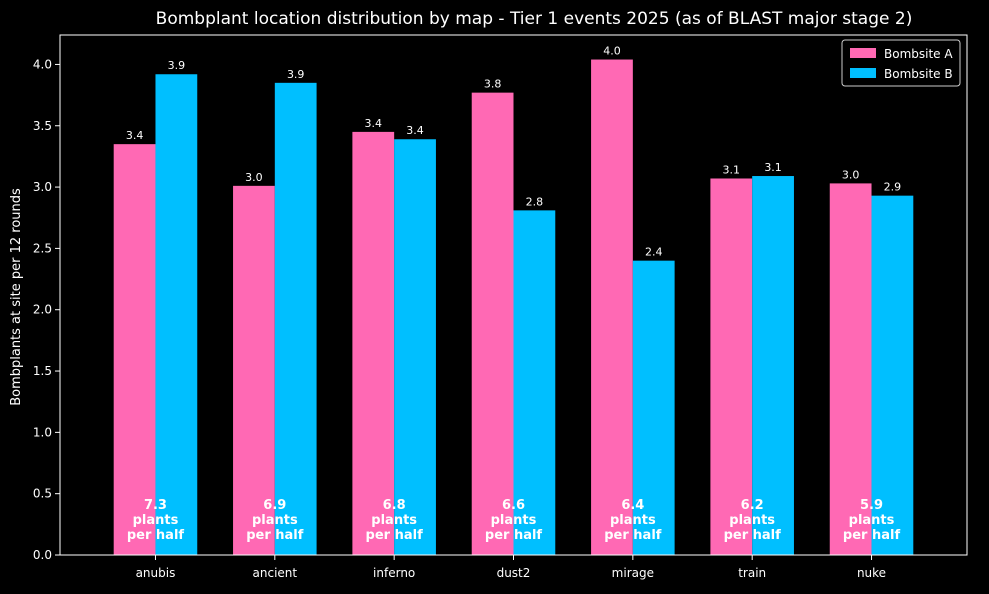 This screenshot has width=989, height=594. What do you see at coordinates (156, 573) in the screenshot?
I see `x-tick-label: anubis` at bounding box center [156, 573].